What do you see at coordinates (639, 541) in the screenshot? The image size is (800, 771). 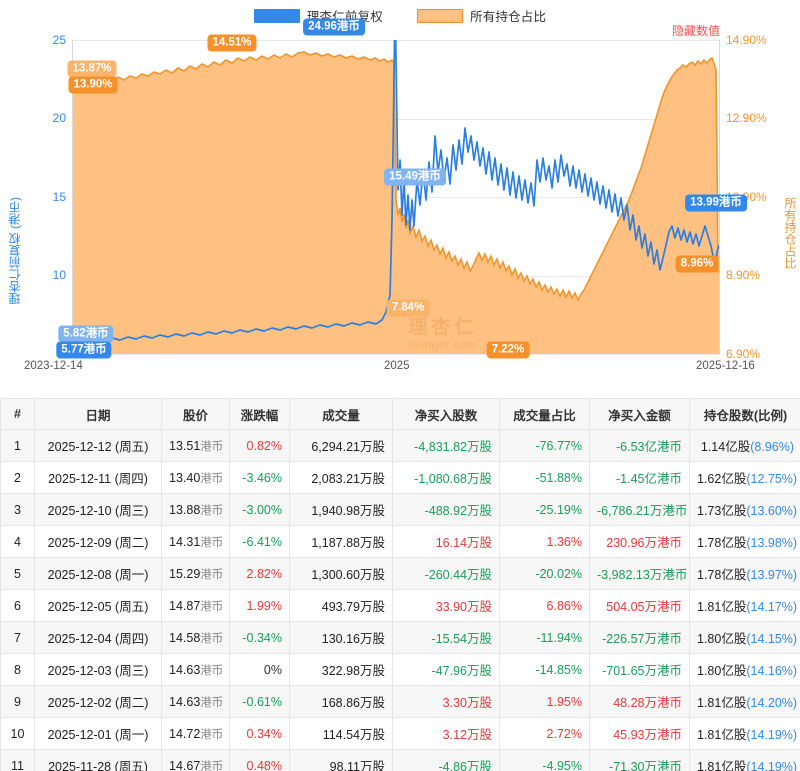 I see `cell-net-amount: 230.96万港币` at bounding box center [639, 541].